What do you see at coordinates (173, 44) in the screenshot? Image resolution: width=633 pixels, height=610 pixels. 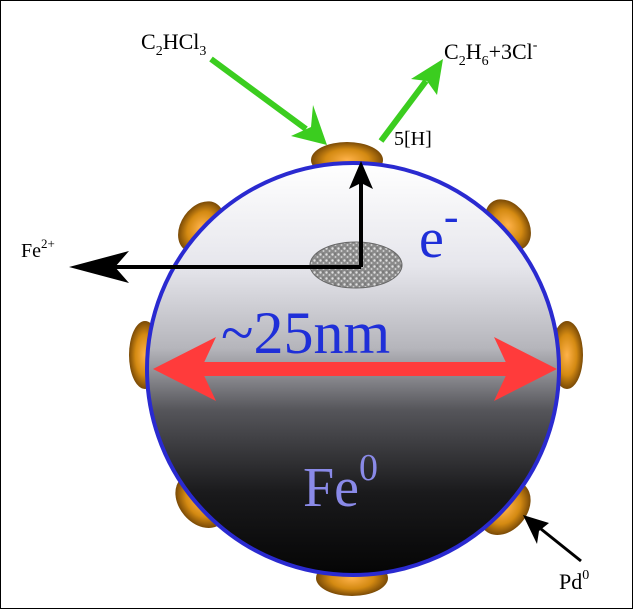 I see `reactant-label: C2HCl3` at bounding box center [173, 44].